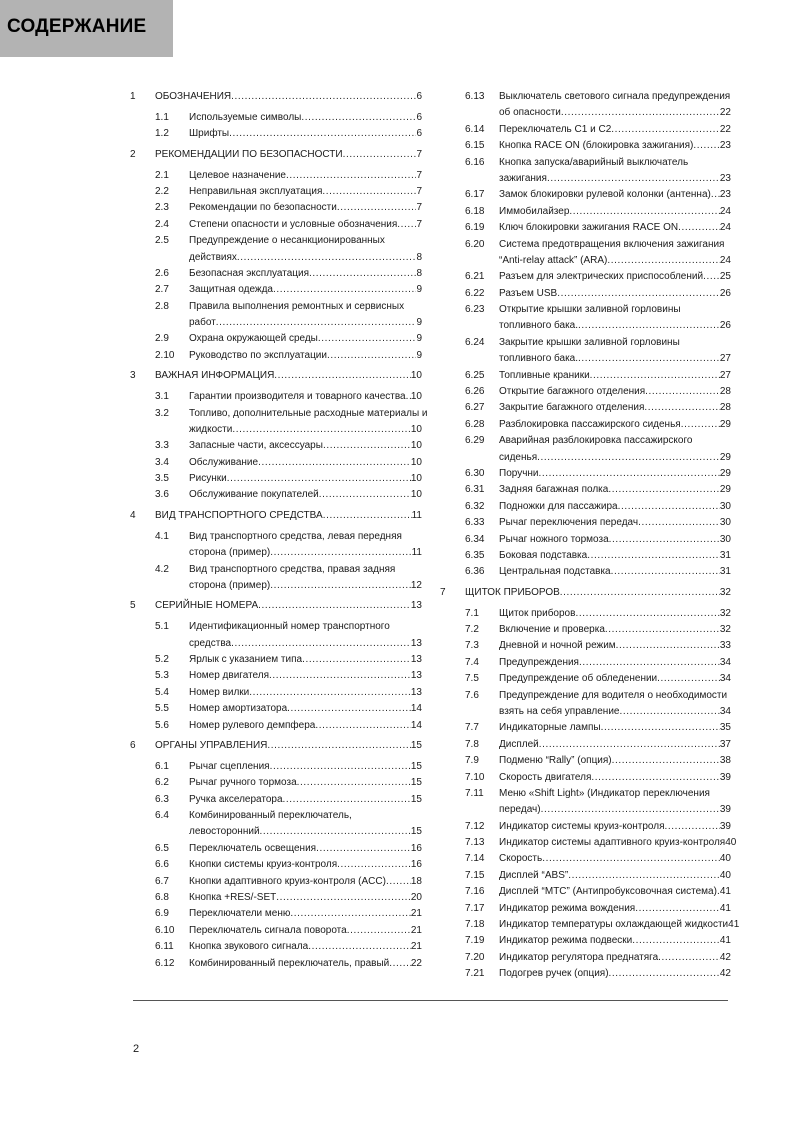 The width and height of the screenshot is (793, 1122). Describe the element at coordinates (554, 974) in the screenshot. I see `toc-title: Подогрев ручек (опция)` at that location.